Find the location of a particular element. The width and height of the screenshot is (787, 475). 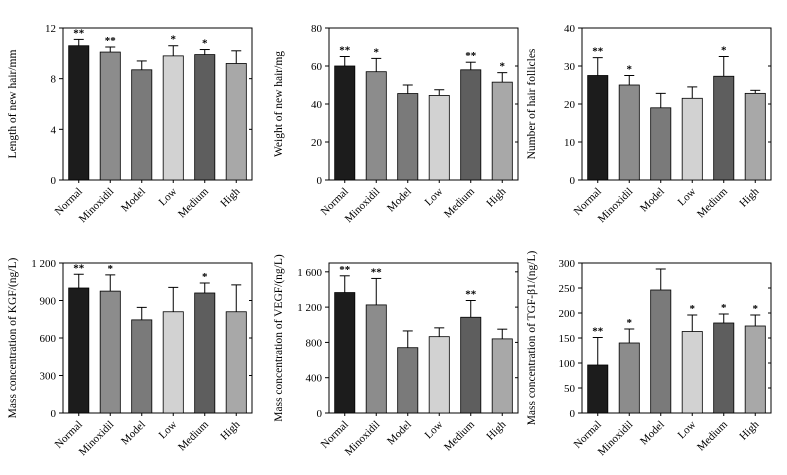

y-tick-label: 100 is located at coordinates (567, 364).